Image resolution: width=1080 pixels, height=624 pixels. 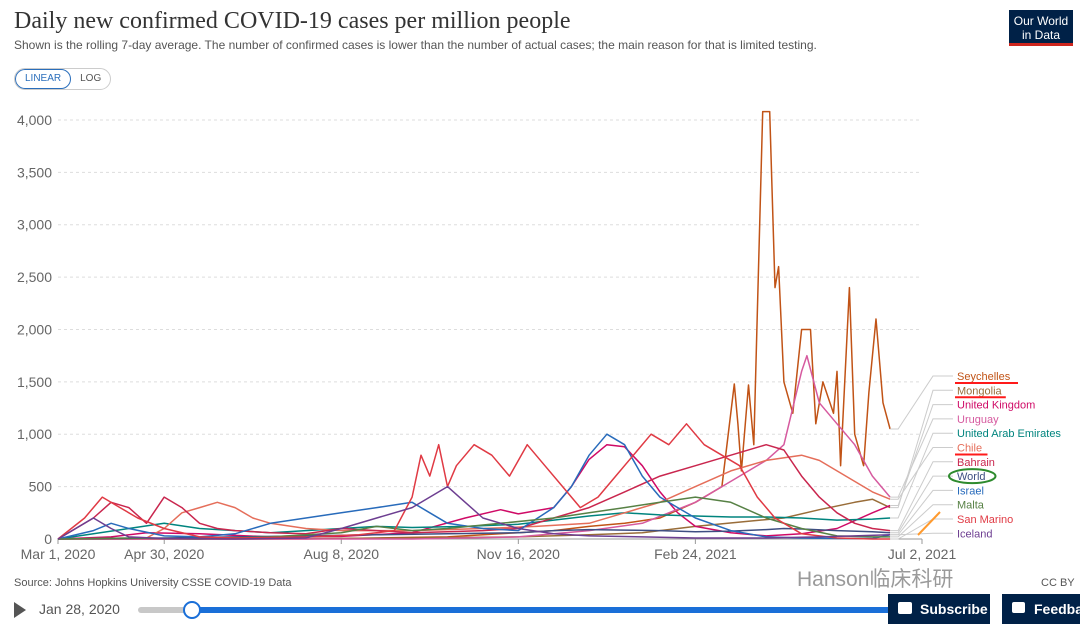 I want to click on annotation-arrow, so click(x=929, y=523).